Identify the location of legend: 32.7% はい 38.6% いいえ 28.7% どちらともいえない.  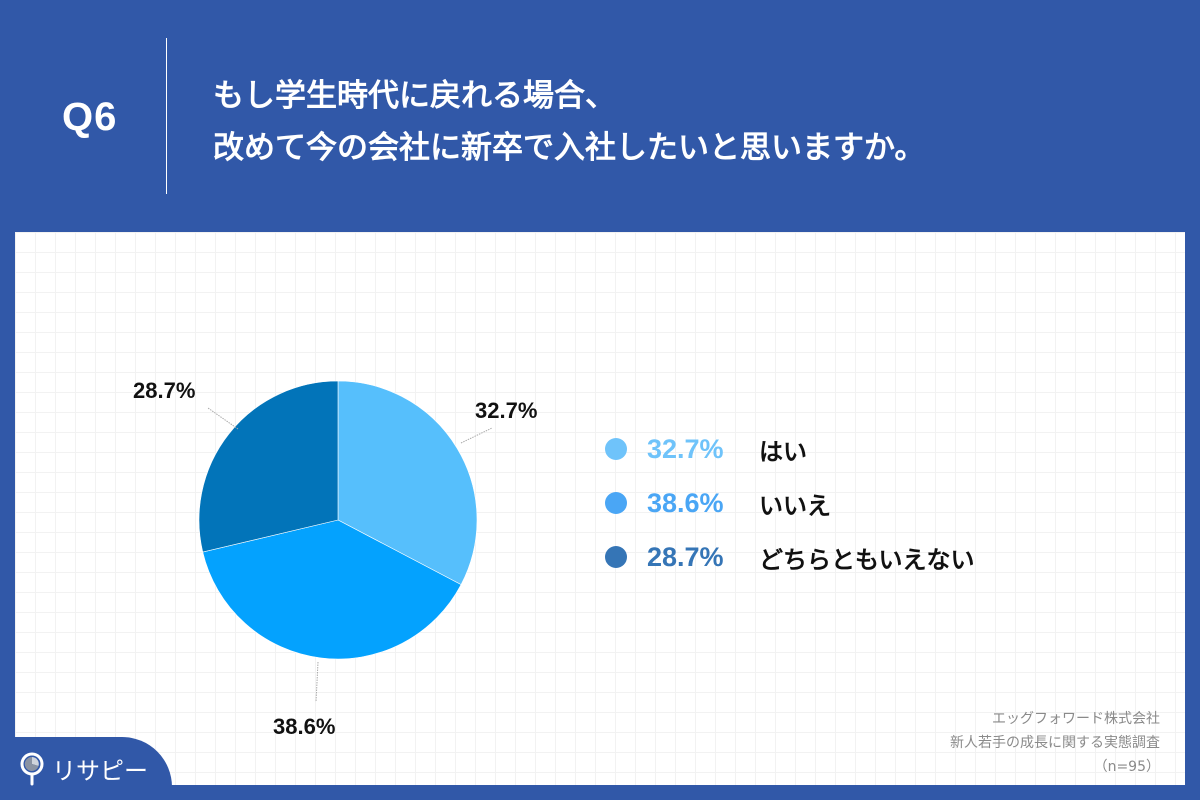
(790, 503).